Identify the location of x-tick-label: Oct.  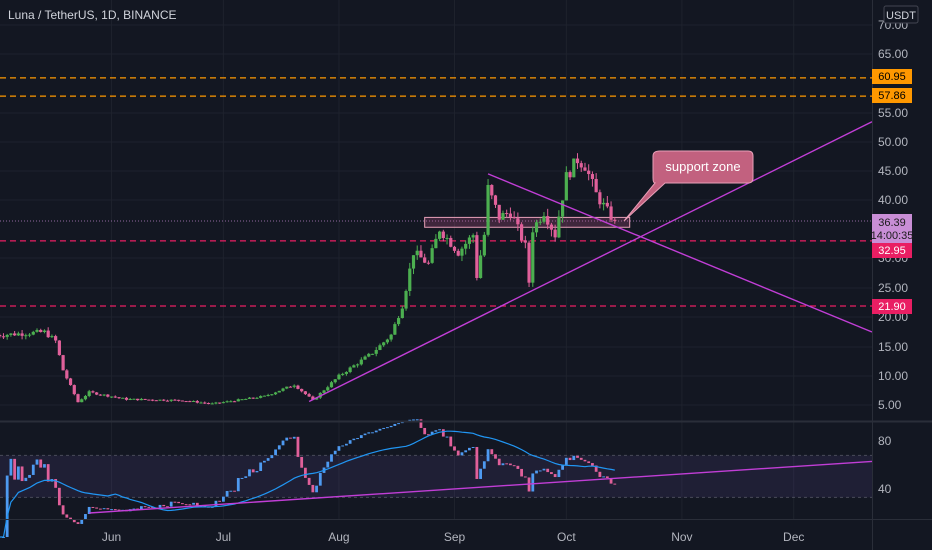
(566, 537).